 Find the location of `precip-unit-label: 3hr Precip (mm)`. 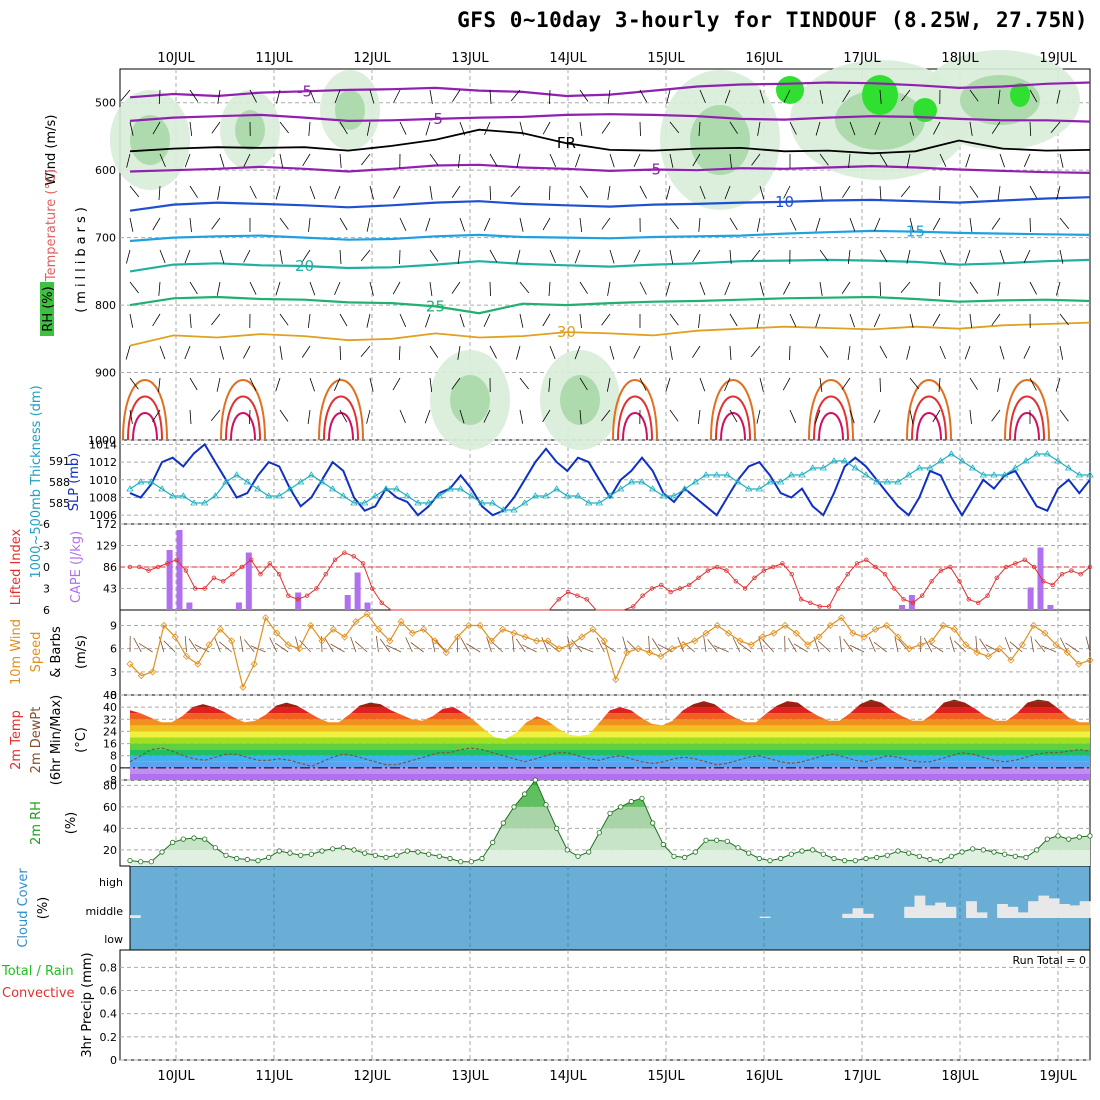

precip-unit-label: 3hr Precip (mm) is located at coordinates (87, 1004).